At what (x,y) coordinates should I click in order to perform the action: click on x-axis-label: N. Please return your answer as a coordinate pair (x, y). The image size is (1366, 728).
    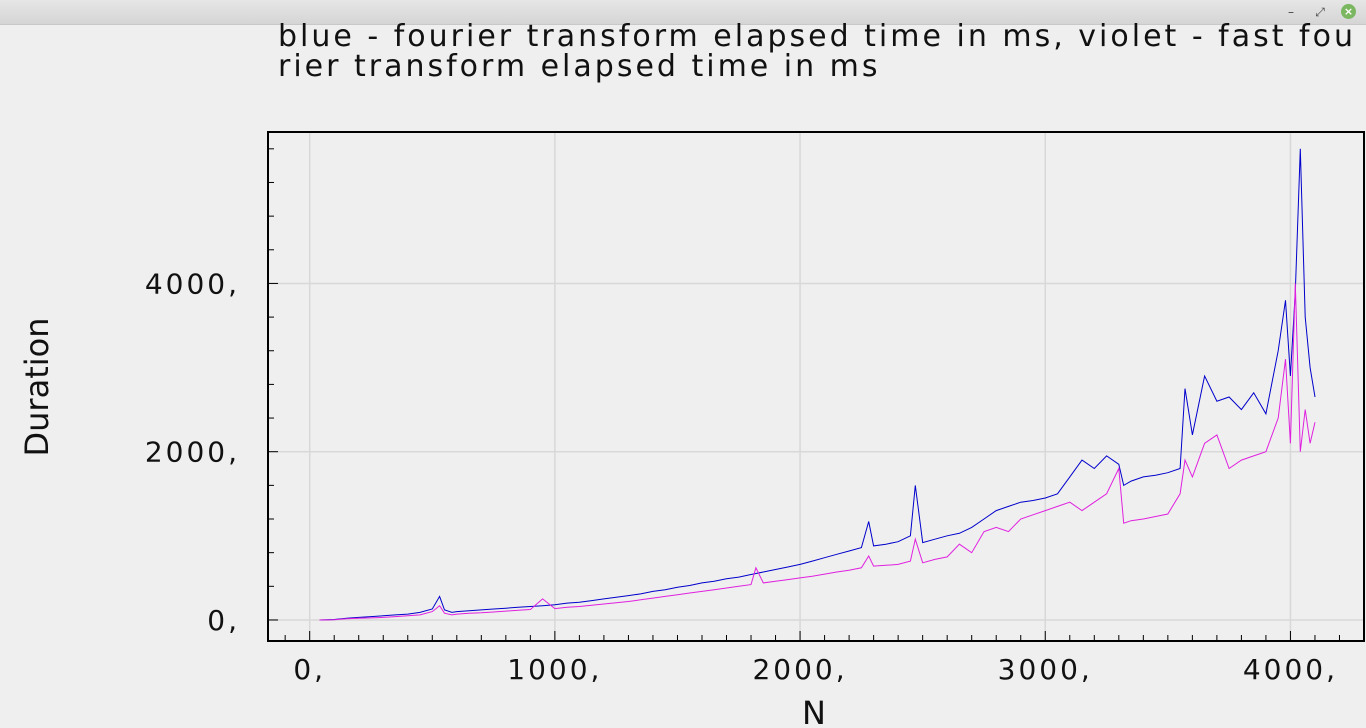
    Looking at the image, I should click on (814, 711).